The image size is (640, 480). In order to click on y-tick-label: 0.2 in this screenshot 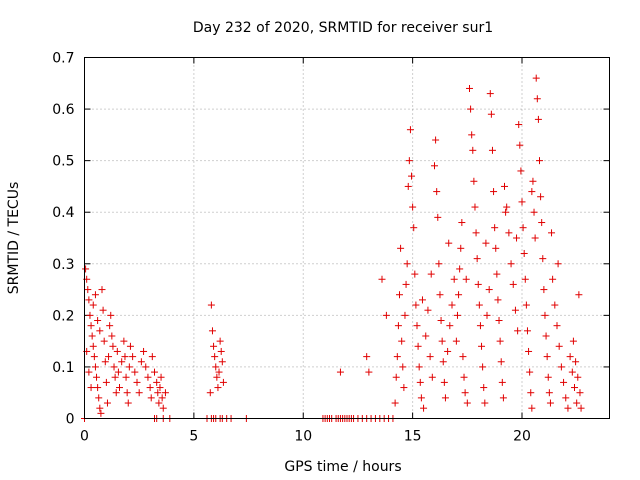, I will do `click(63, 316)`.